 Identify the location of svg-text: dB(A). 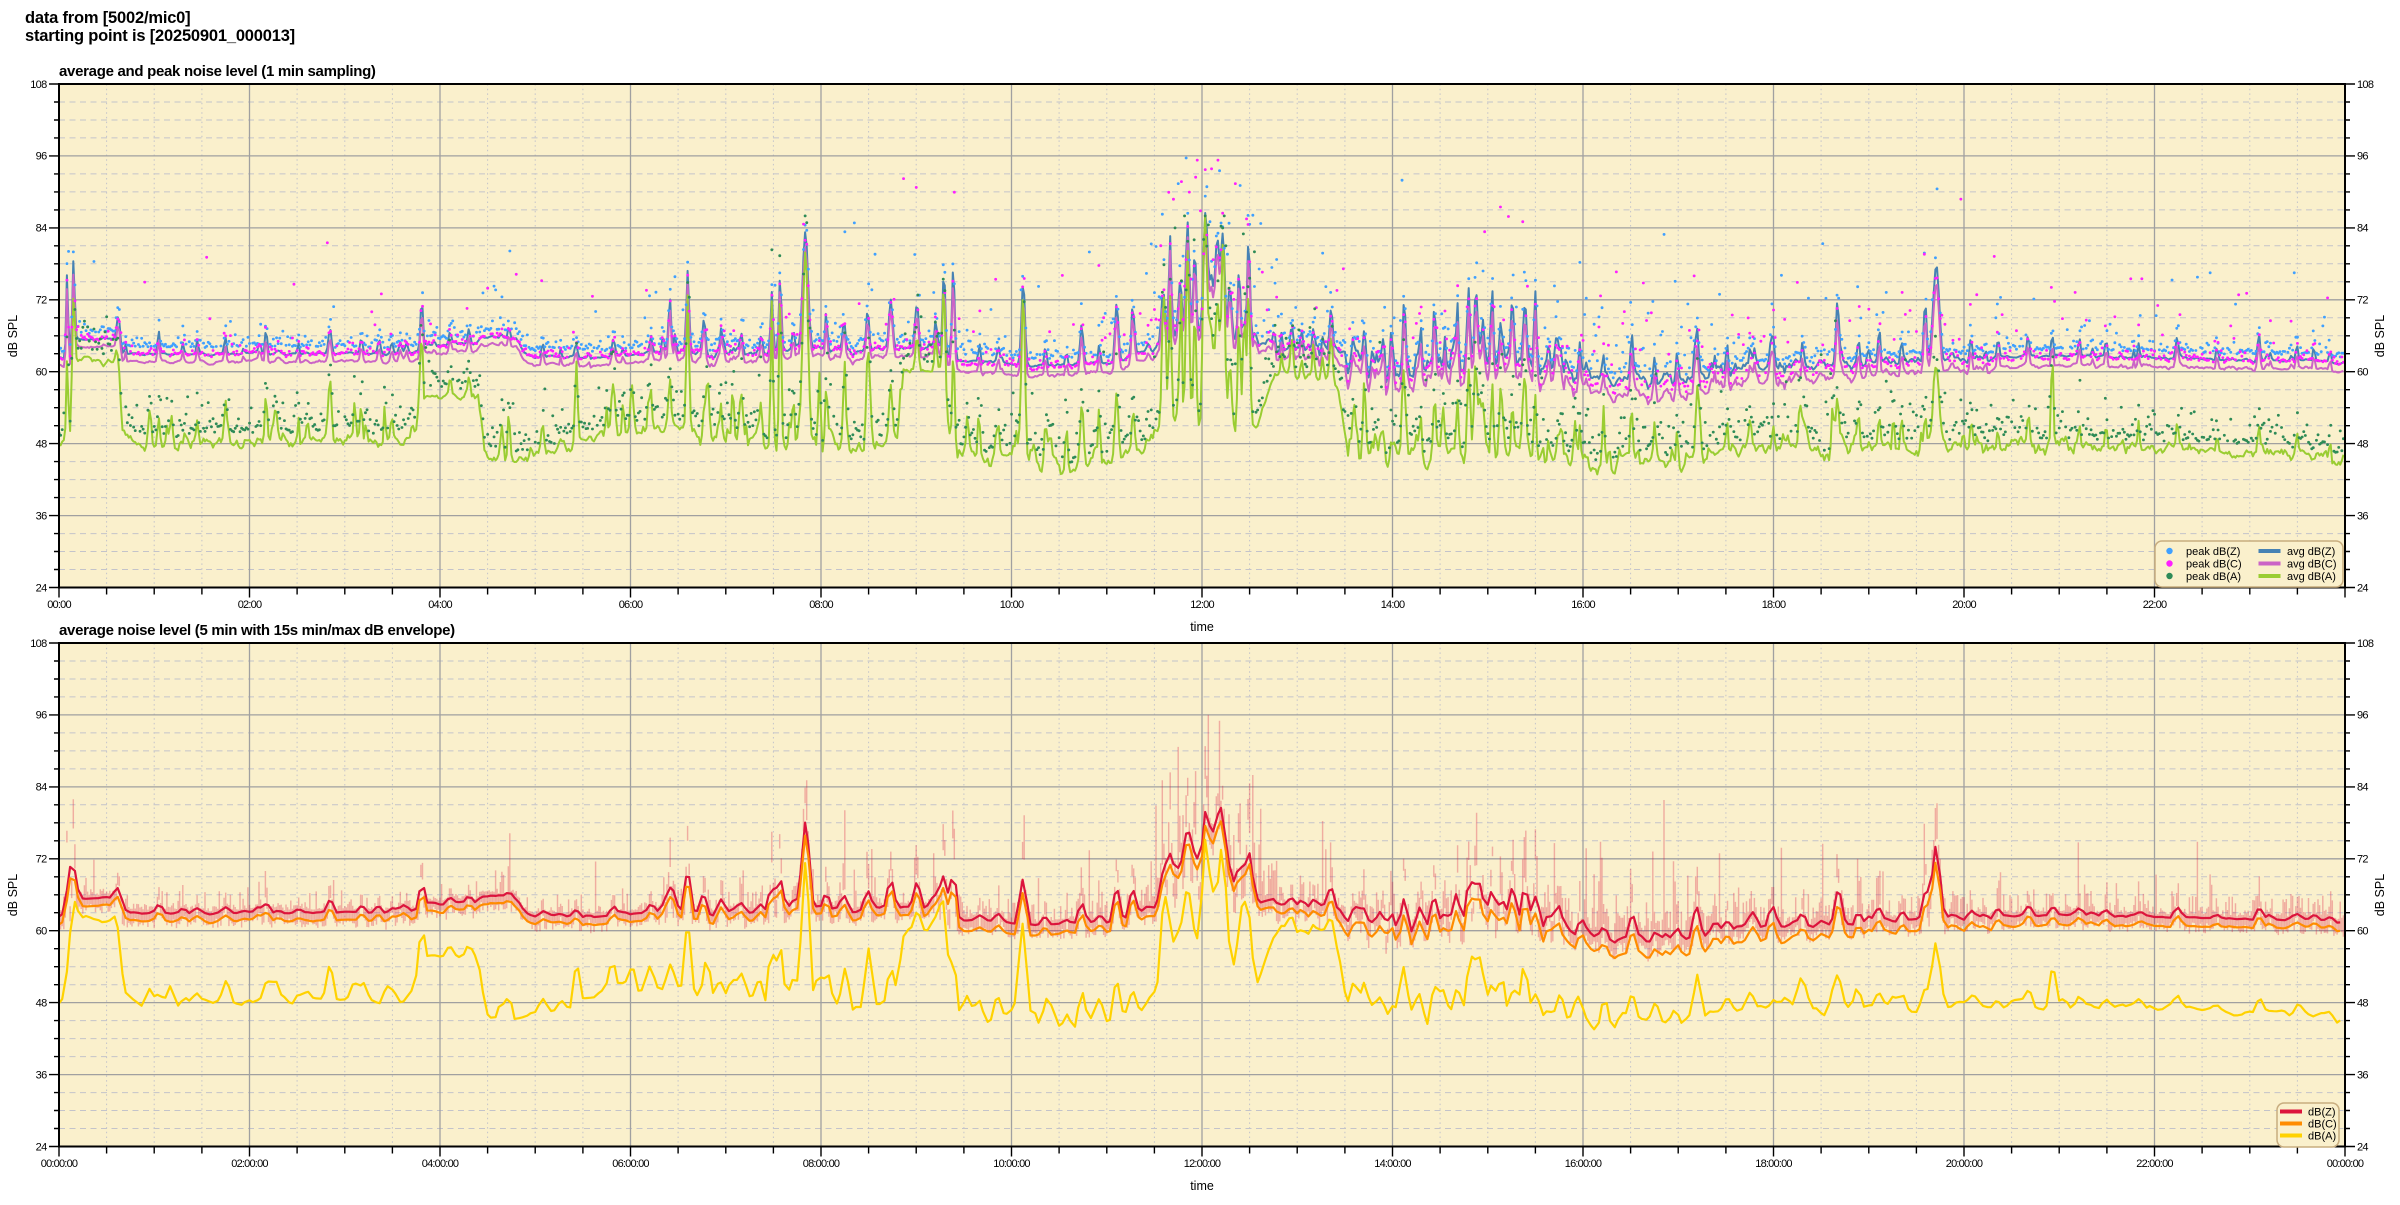
(2322, 1136).